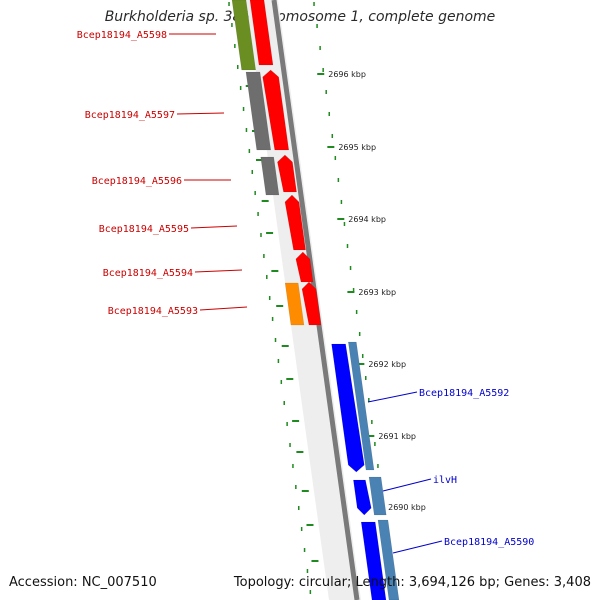  Describe the element at coordinates (357, 147) in the screenshot. I see `tick-label: 2695 kbp` at that location.